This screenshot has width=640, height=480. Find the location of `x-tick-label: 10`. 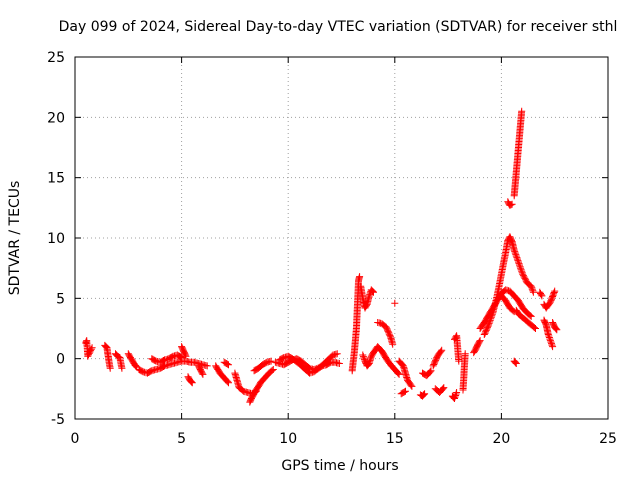

x-tick-label: 10 is located at coordinates (288, 439).